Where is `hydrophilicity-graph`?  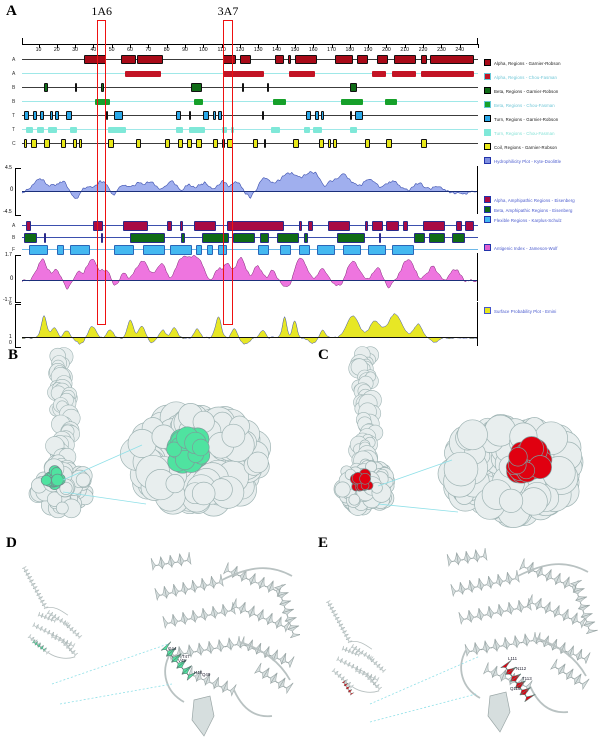
hydrophilicity-graph is located at coordinates (250, 191).